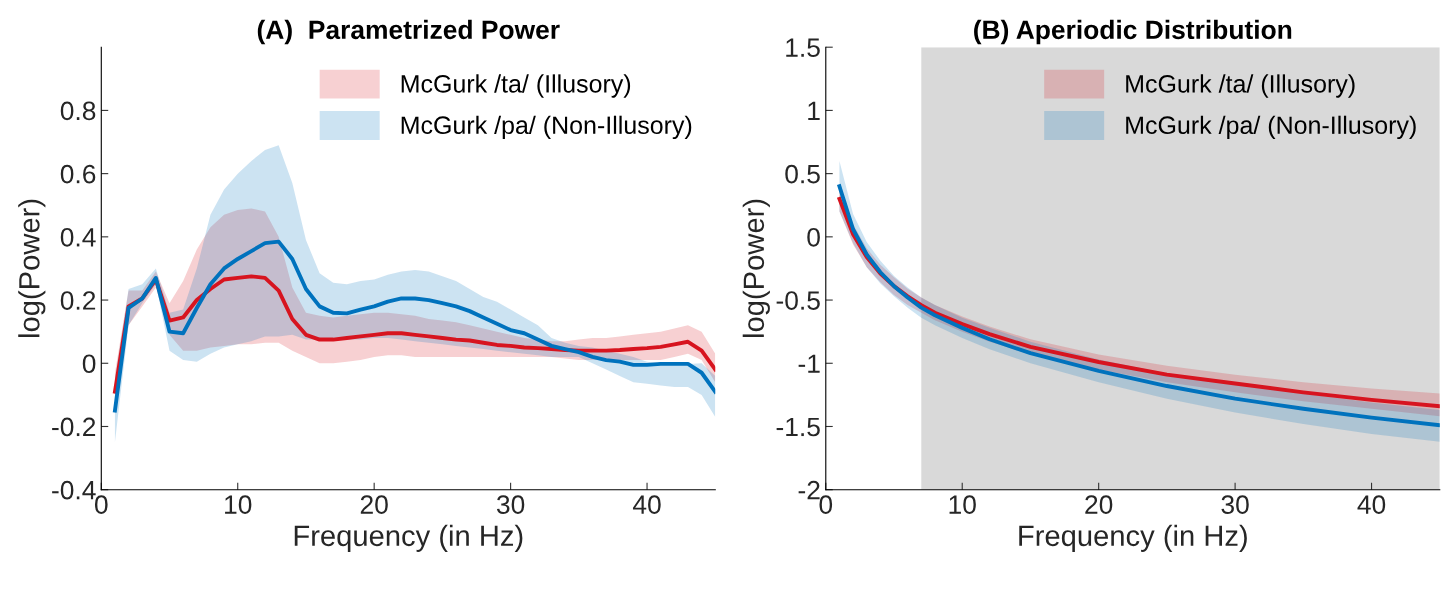 The height and width of the screenshot is (590, 1447). What do you see at coordinates (408, 32) in the screenshot?
I see `chart-title: (A) Parametrized Power` at bounding box center [408, 32].